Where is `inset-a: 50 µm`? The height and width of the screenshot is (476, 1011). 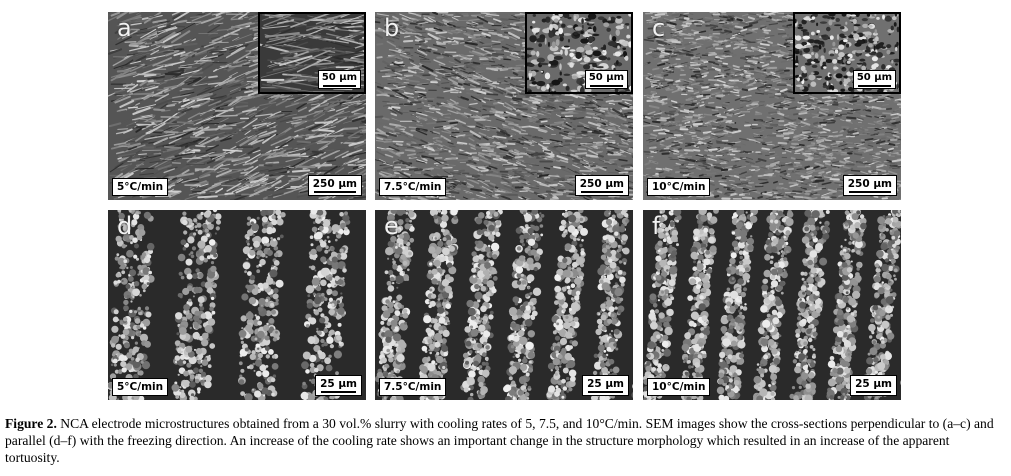
inset-a: 50 µm is located at coordinates (312, 53).